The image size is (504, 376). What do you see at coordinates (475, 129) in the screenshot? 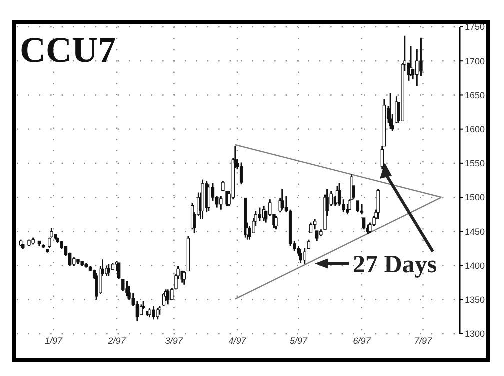
I see `y-tick-label: 1600` at bounding box center [475, 129].